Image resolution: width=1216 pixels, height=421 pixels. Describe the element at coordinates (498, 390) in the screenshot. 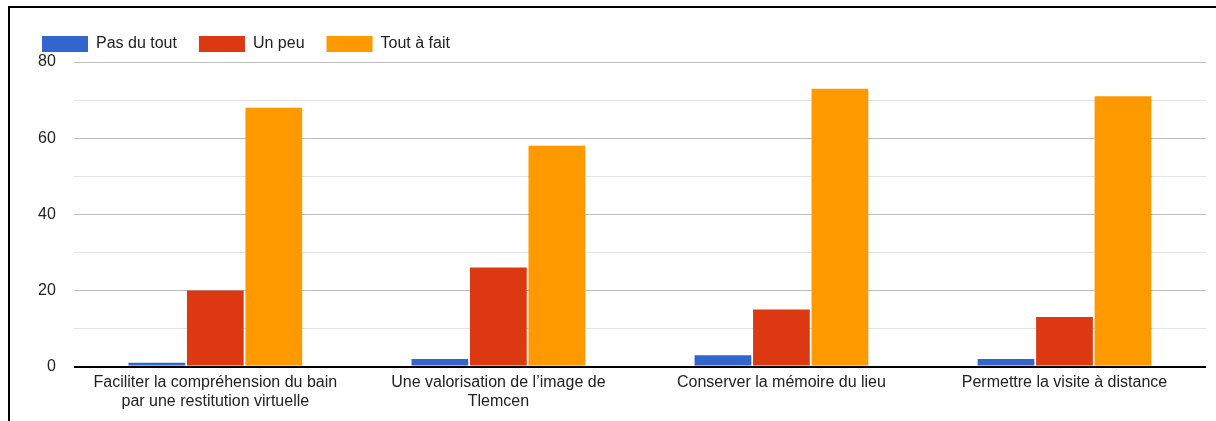

I see `x-tick-label: Une valorisation de l’image de Tlemcen` at that location.